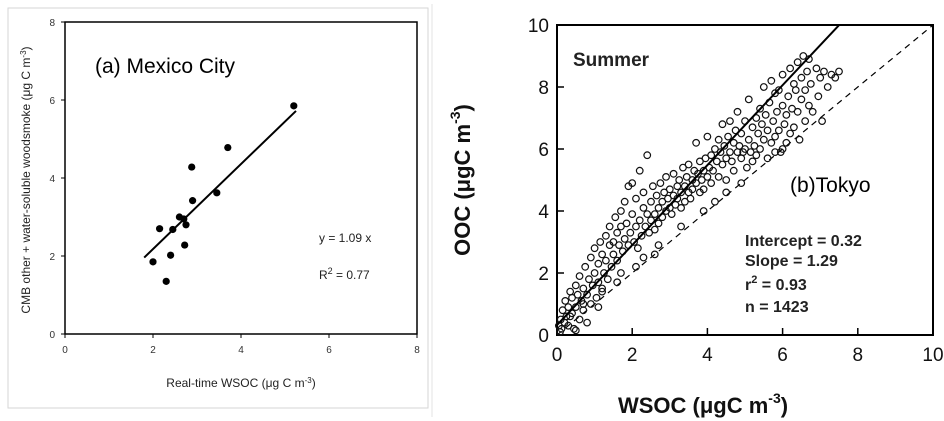 The image size is (944, 421). What do you see at coordinates (632, 355) in the screenshot?
I see `panel-b-x-tick-label: 2` at bounding box center [632, 355].